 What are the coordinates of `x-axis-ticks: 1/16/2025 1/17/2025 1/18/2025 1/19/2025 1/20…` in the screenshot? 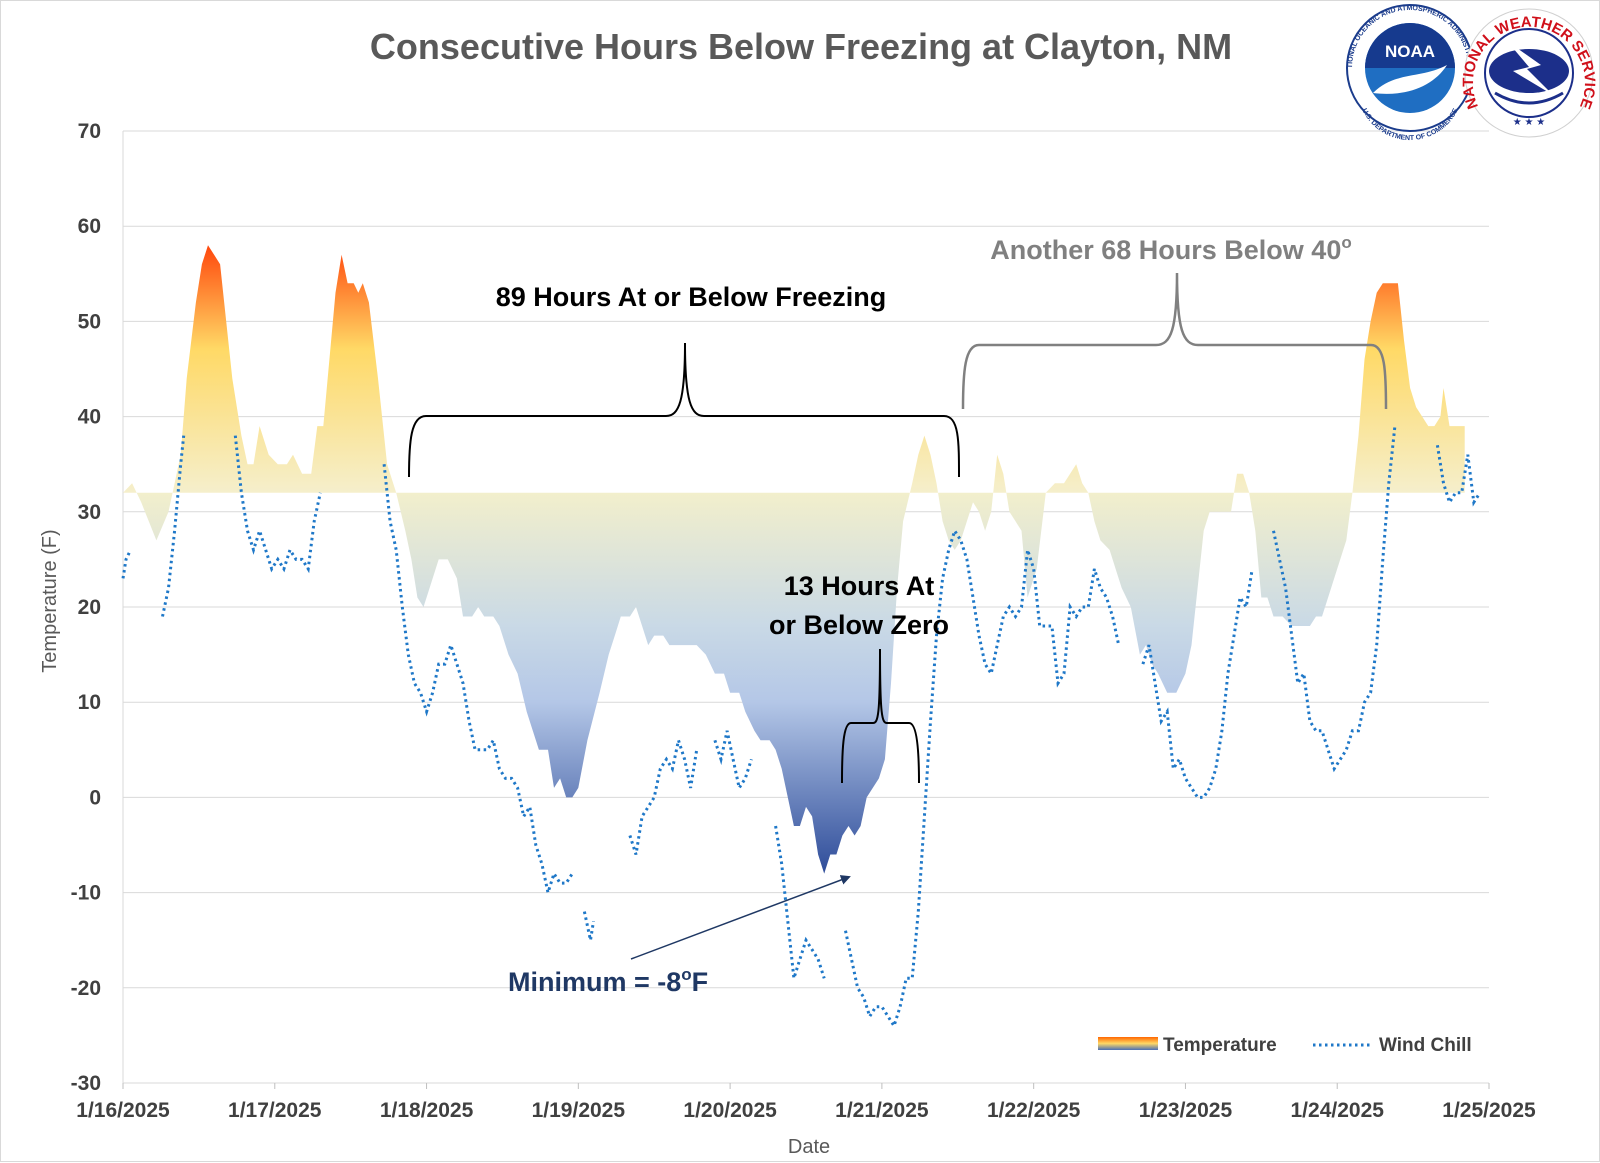 It's located at (806, 1102).